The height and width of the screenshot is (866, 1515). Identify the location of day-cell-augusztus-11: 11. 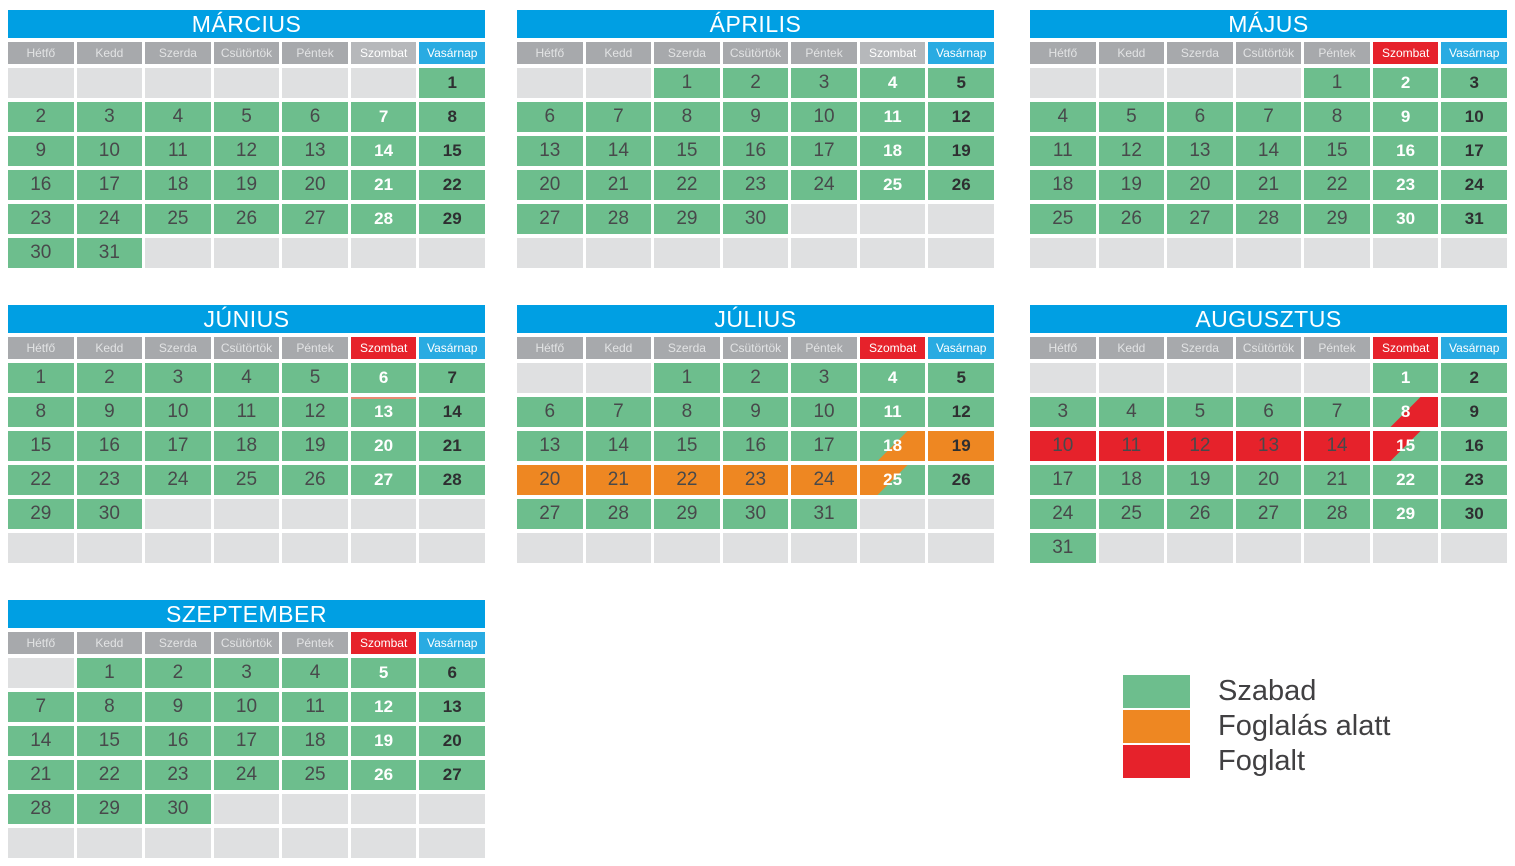
(1131, 446).